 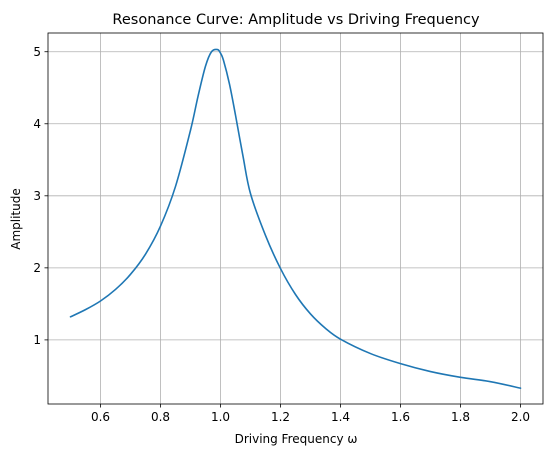 I want to click on x-tick-label: 1.4, so click(x=340, y=417).